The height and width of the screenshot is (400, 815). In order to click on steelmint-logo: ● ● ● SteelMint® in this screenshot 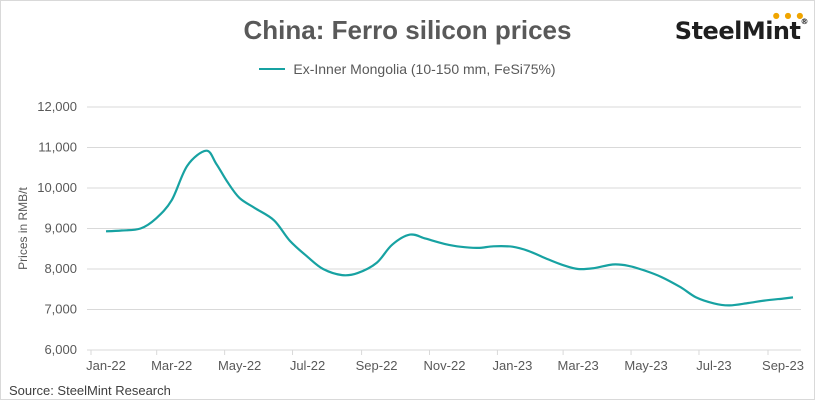, I will do `click(741, 29)`.